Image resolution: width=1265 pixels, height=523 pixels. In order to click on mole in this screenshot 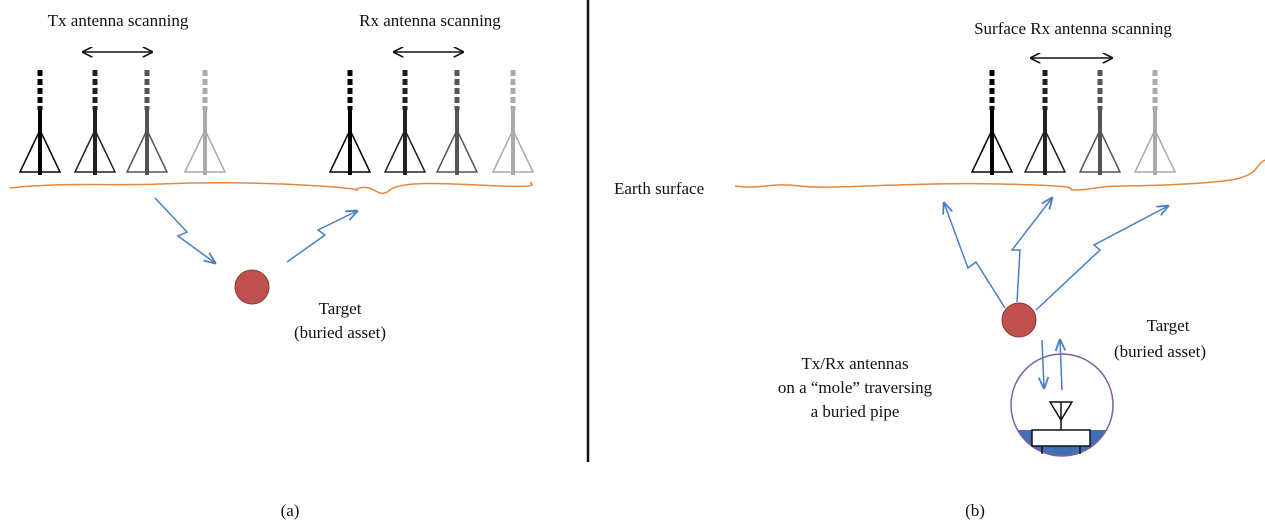, I will do `click(1061, 438)`.